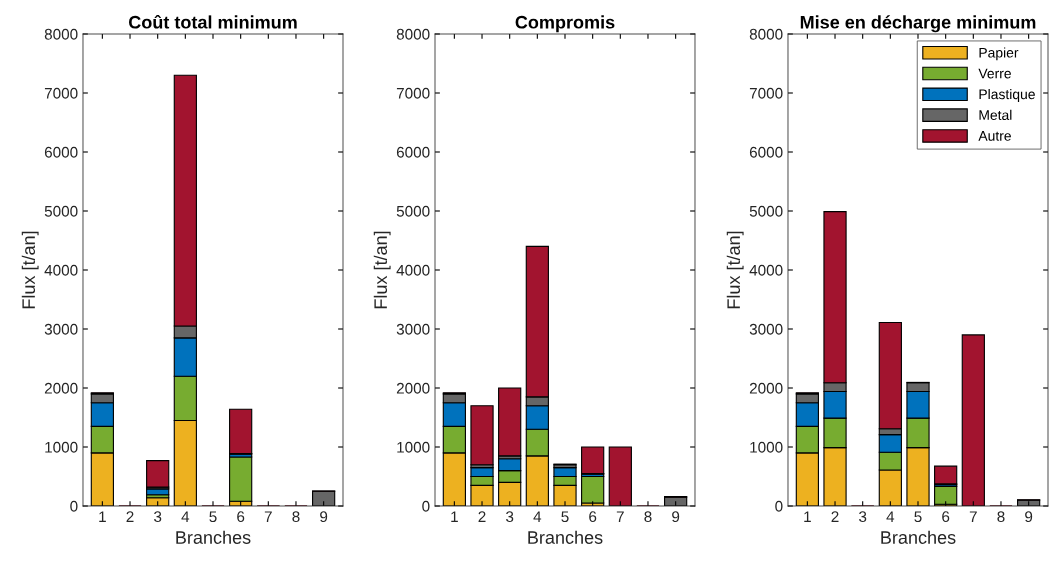  Describe the element at coordinates (1007, 95) in the screenshot. I see `legend-label: Plastique` at that location.